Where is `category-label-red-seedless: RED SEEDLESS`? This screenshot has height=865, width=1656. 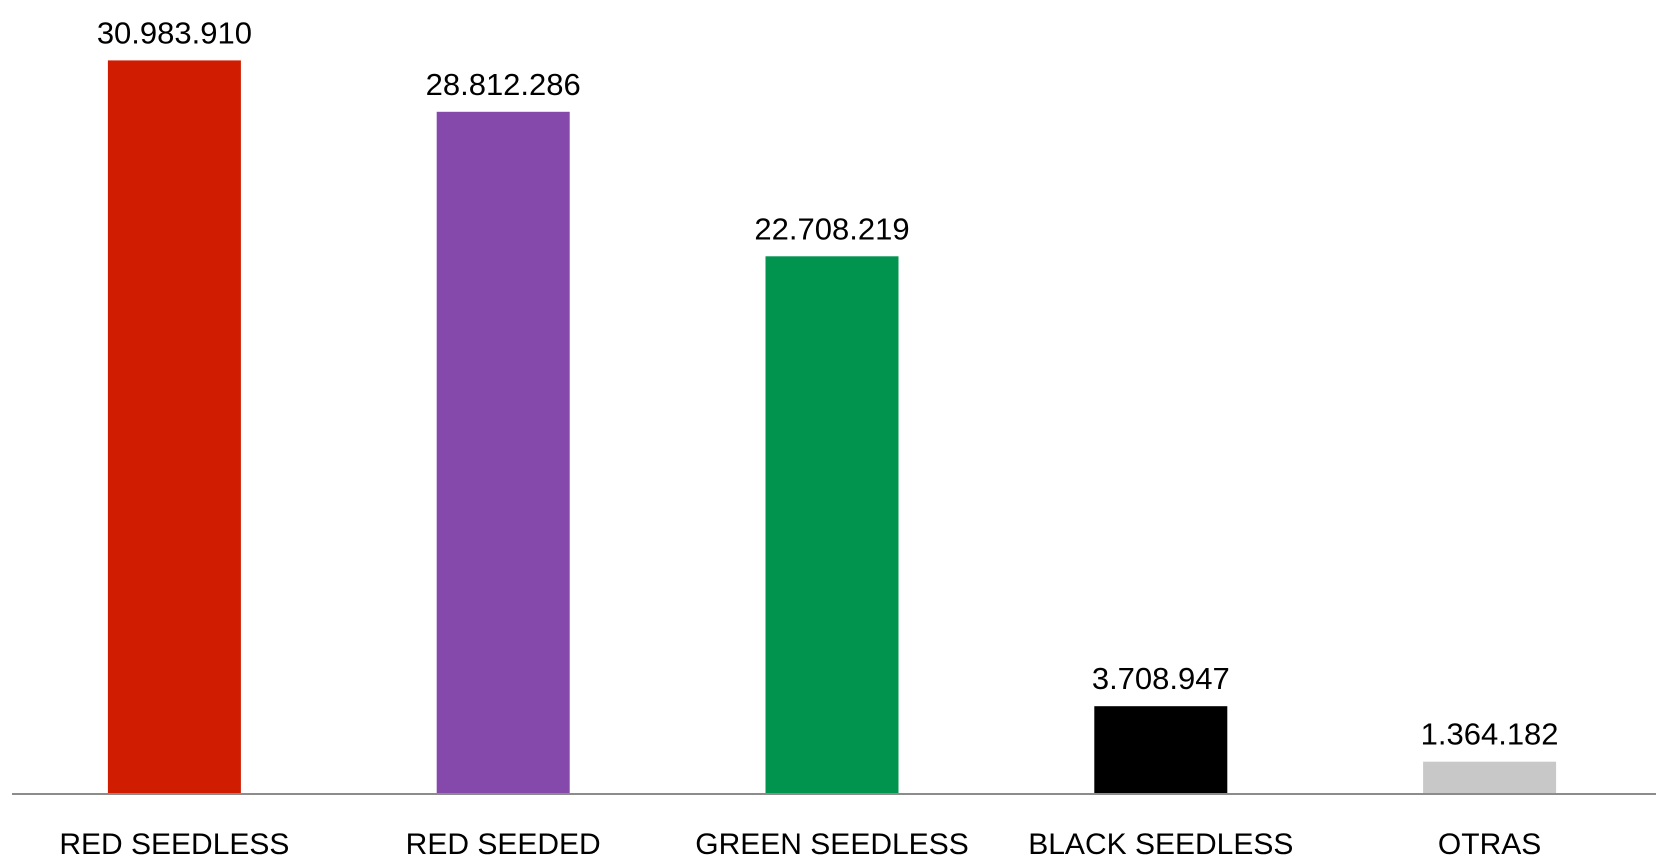
category-label-red-seedless: RED SEEDLESS is located at coordinates (174, 844).